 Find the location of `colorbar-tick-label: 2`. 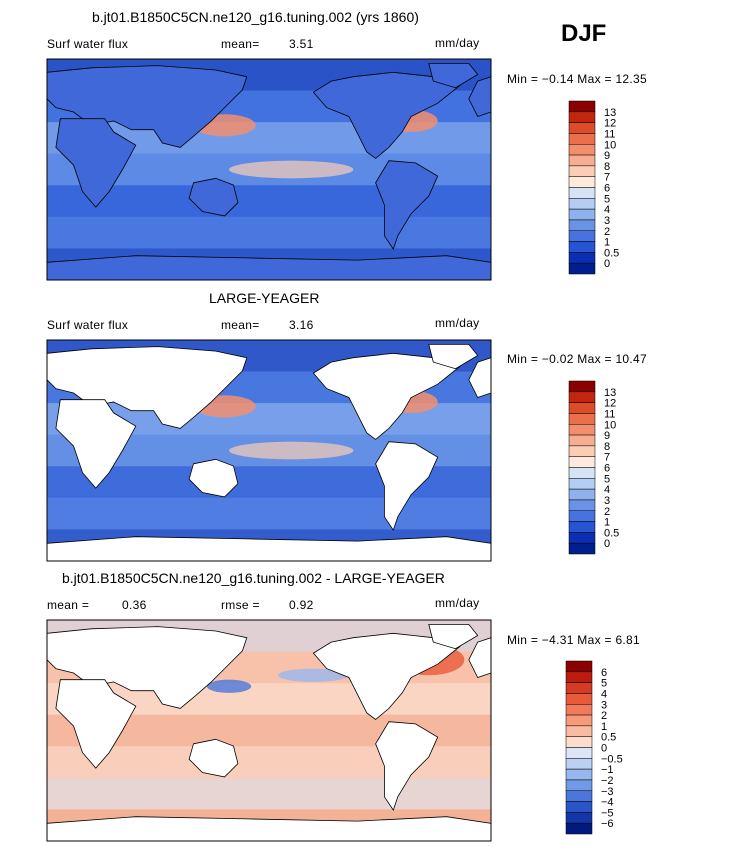

colorbar-tick-label: 2 is located at coordinates (607, 512).